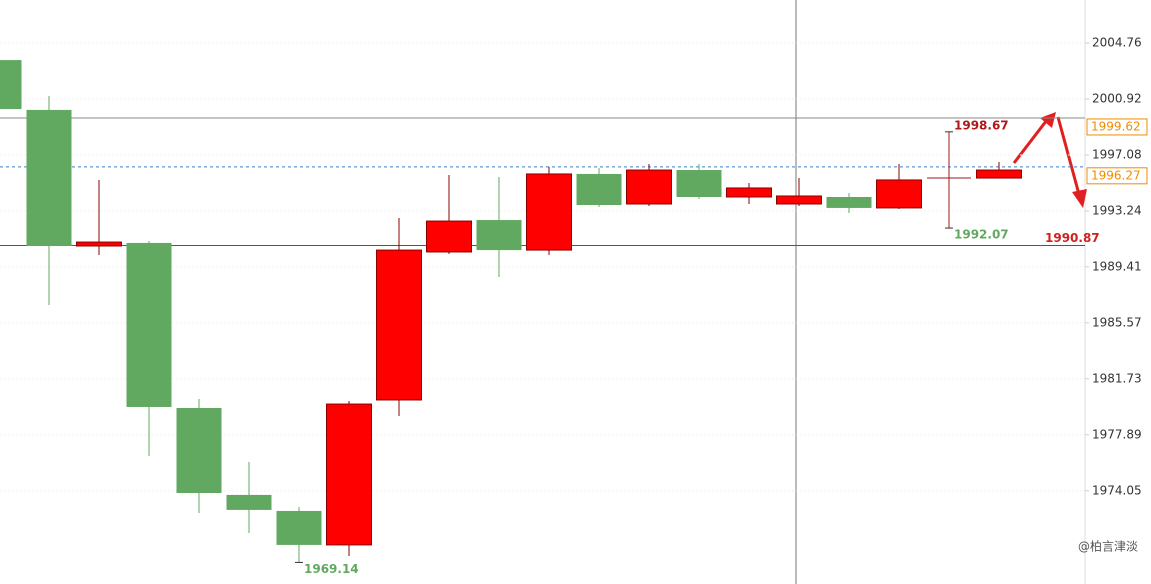 Image resolution: width=1151 pixels, height=584 pixels. I want to click on price-label: 1996.27, so click(1116, 175).